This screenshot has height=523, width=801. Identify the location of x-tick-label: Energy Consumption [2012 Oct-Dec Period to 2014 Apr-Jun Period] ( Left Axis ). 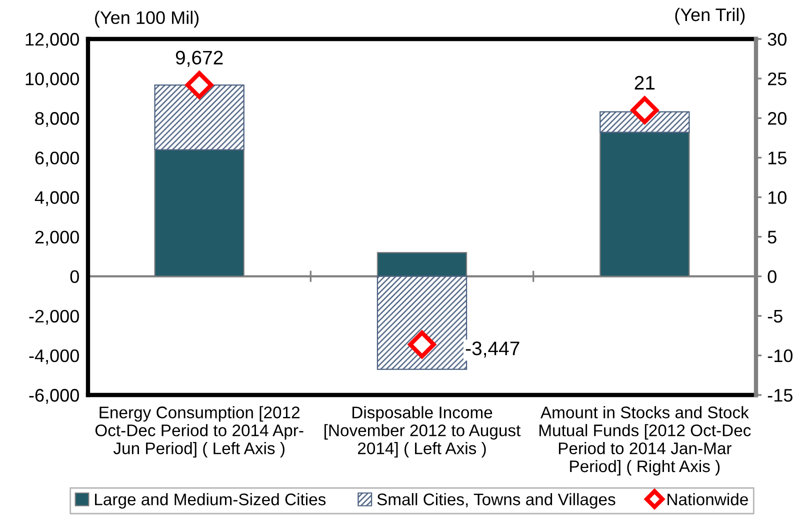
(199, 432).